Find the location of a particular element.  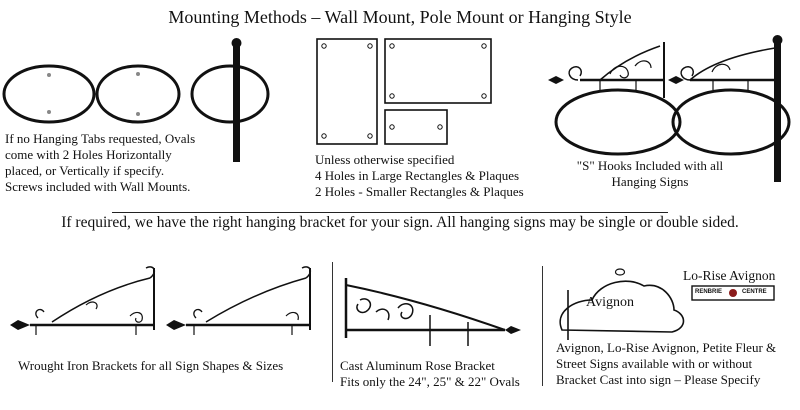

hanging-sign-pole-bracket is located at coordinates (731, 101).